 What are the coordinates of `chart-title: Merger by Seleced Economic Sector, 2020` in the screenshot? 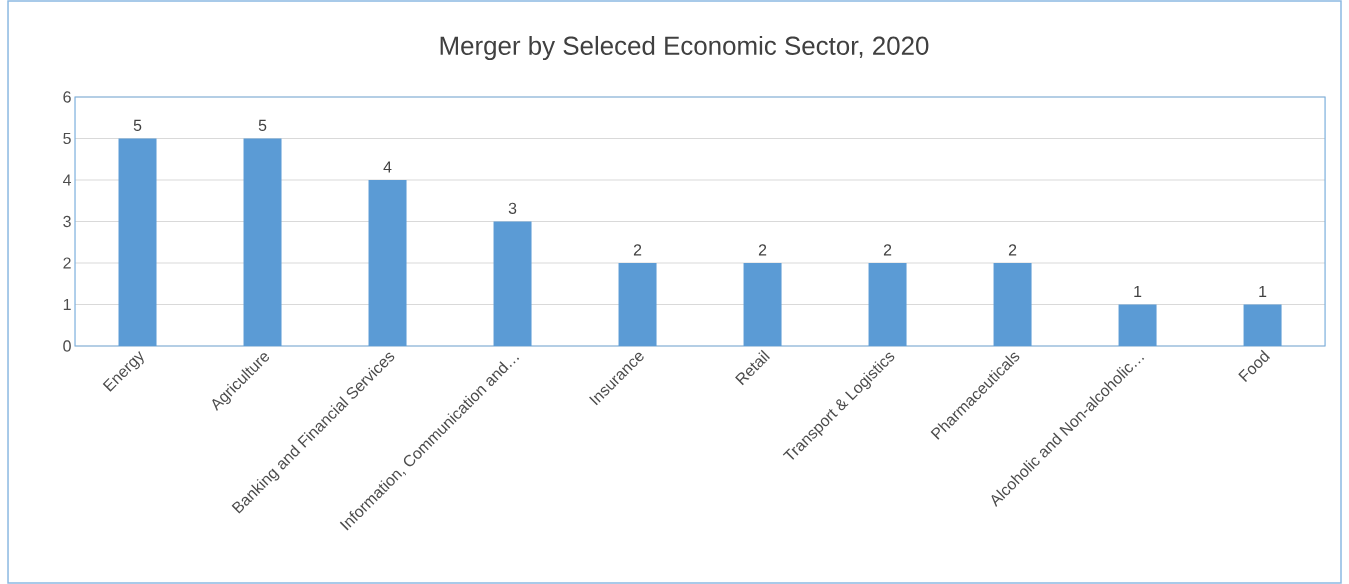 It's located at (684, 48).